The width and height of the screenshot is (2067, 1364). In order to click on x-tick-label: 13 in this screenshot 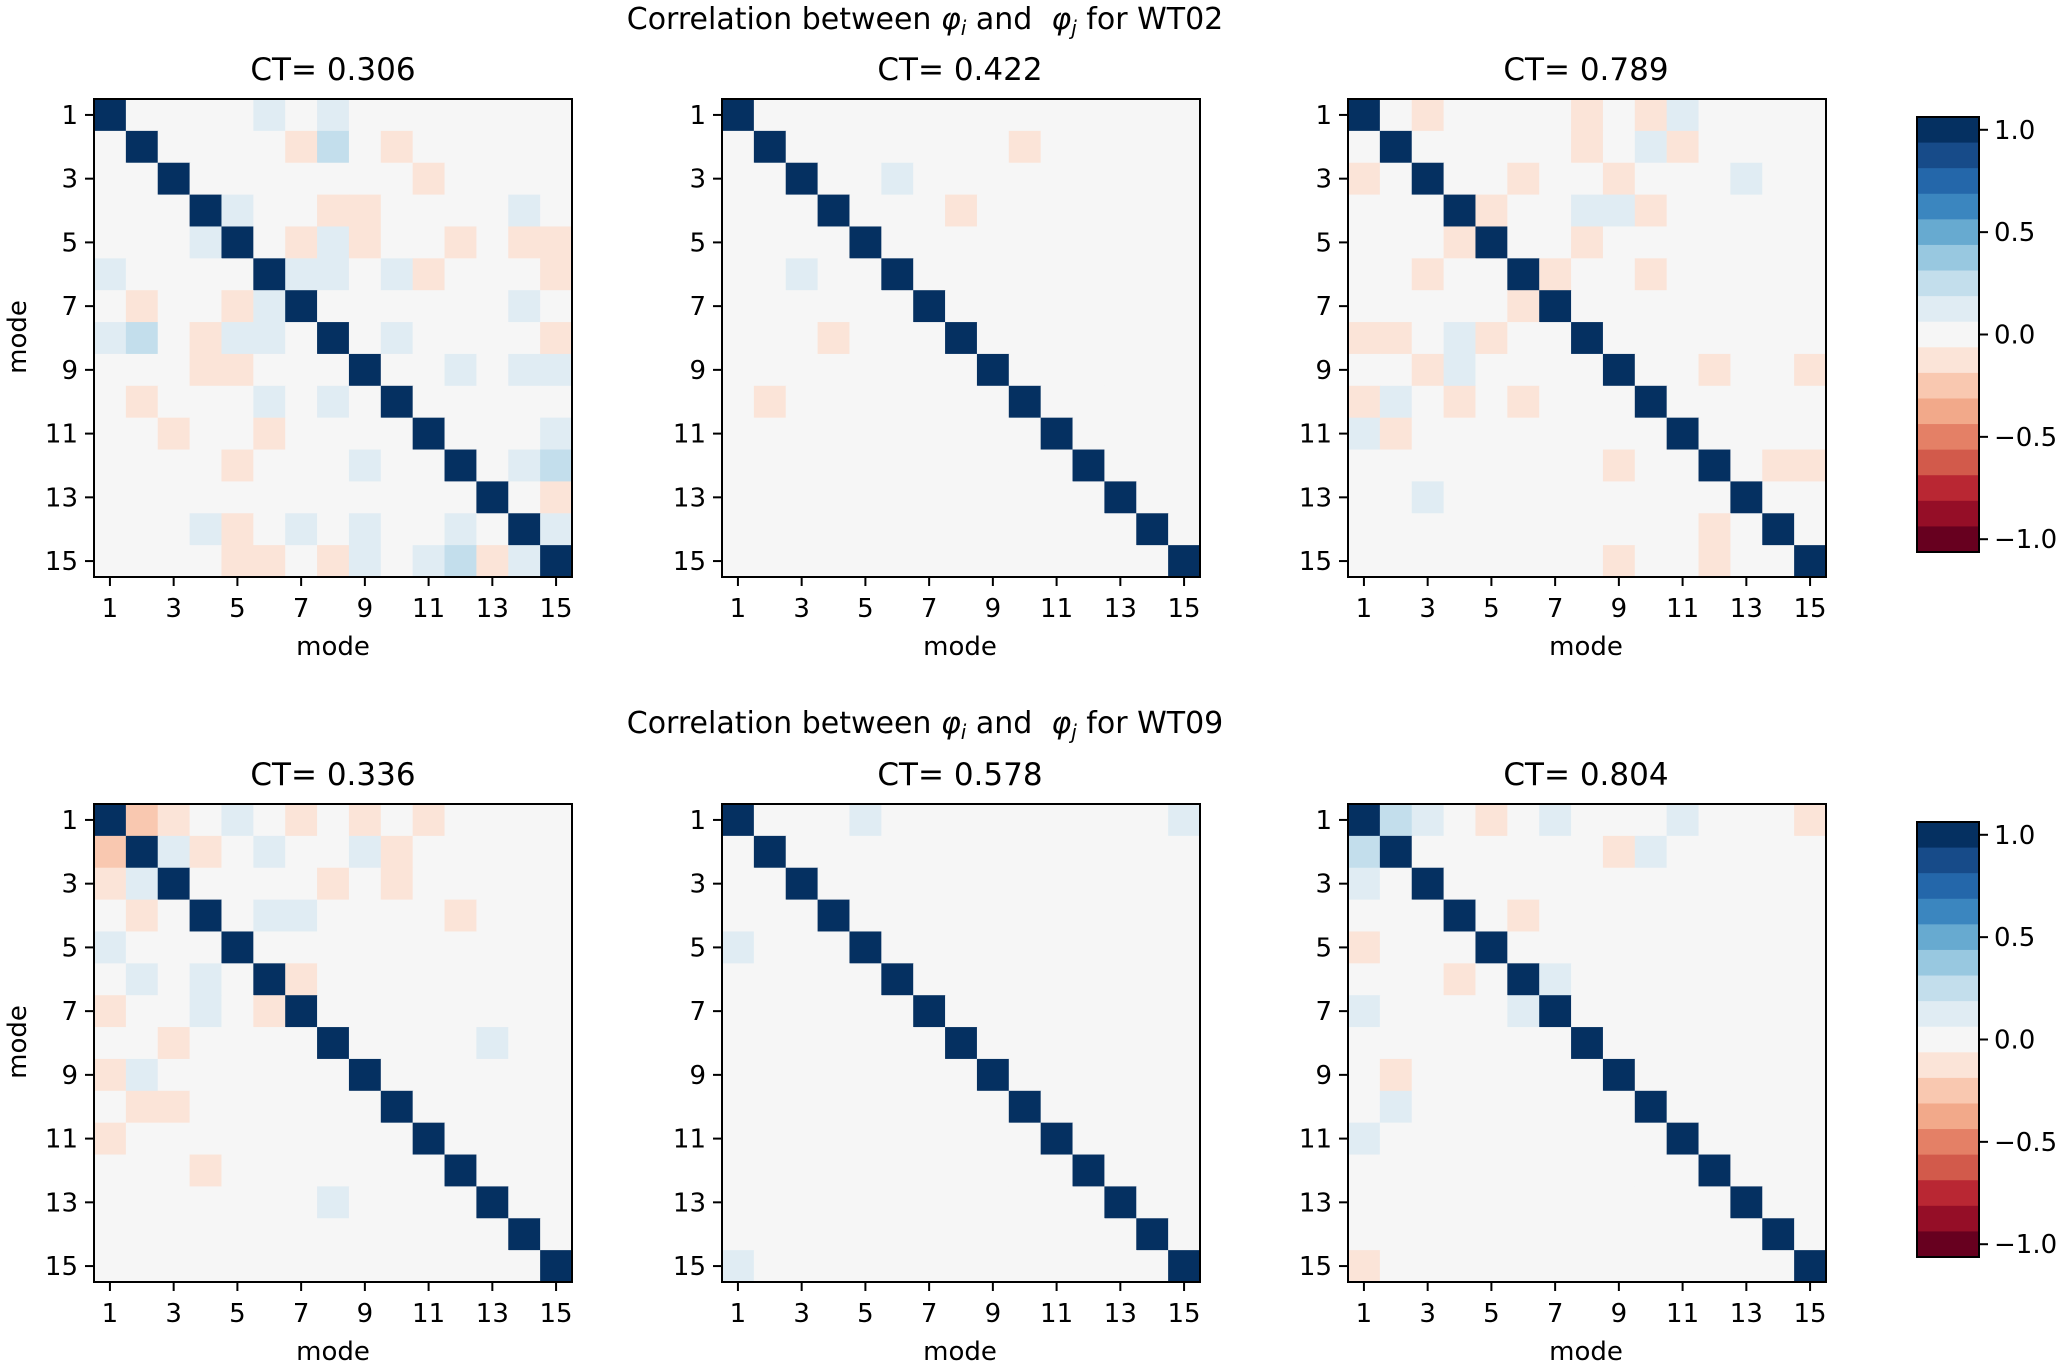, I will do `click(1120, 1314)`.